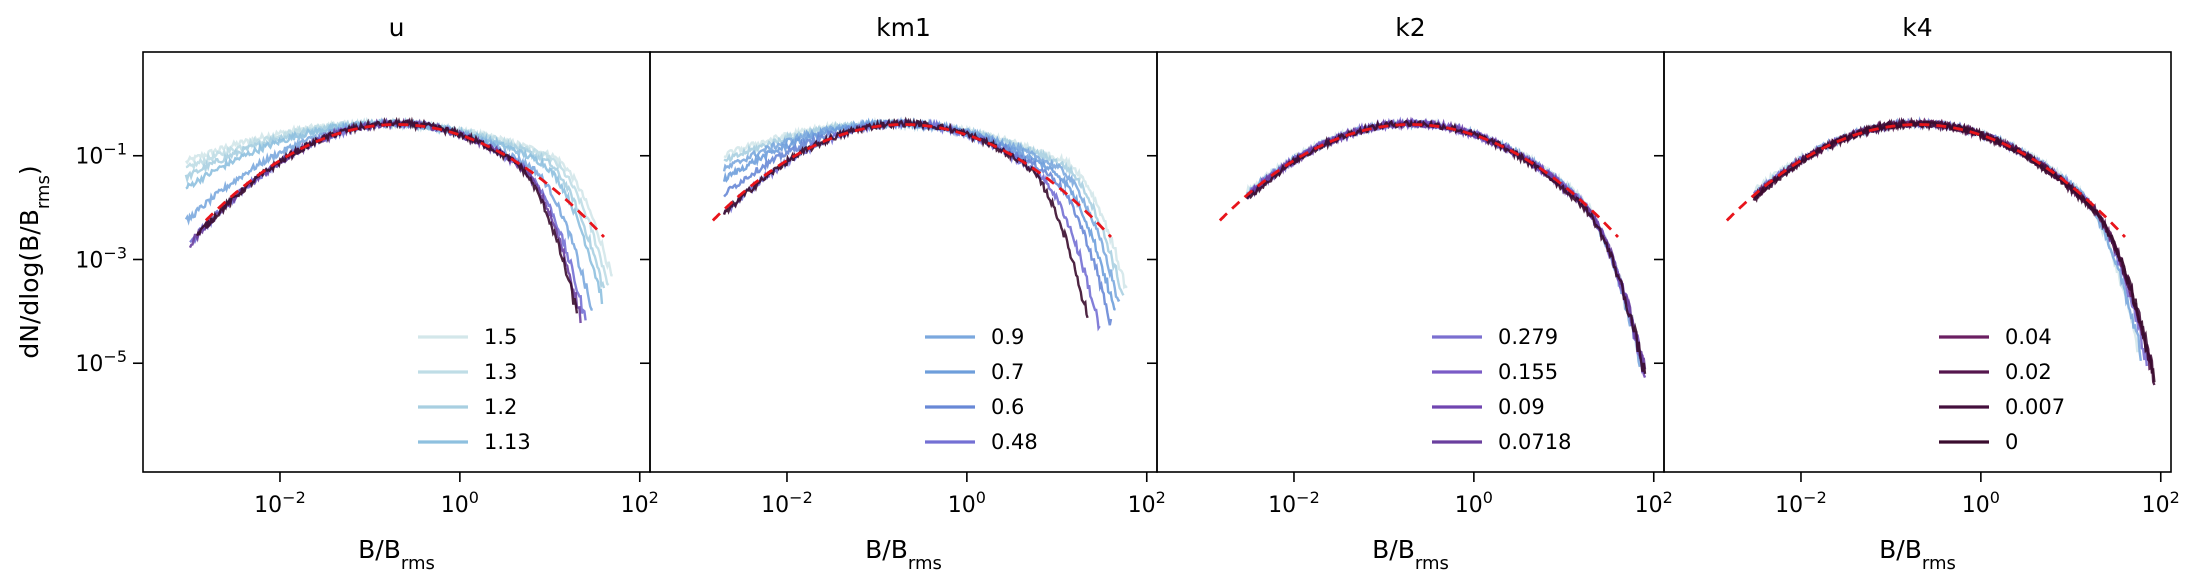 The width and height of the screenshot is (2195, 580). I want to click on legend: 0.9 0.7 0.6 0.48, so click(981, 389).